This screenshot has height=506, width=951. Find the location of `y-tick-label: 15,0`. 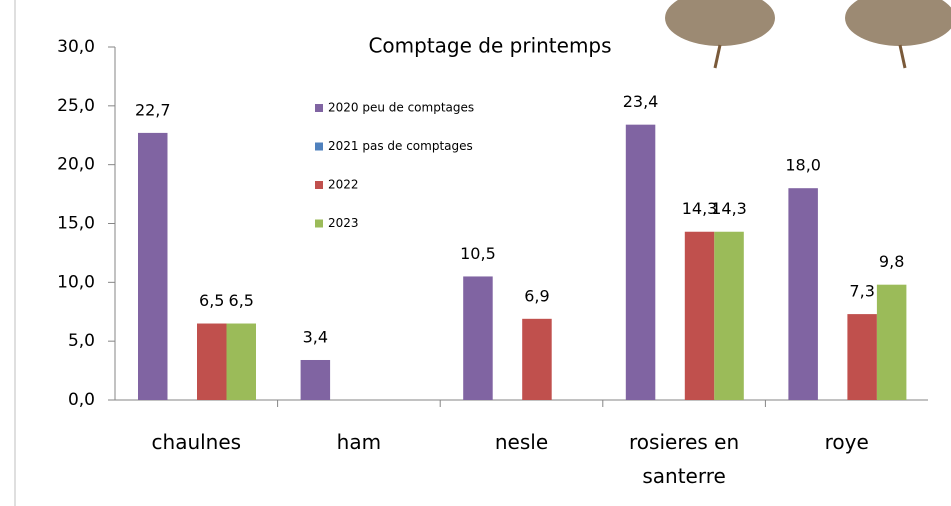

y-tick-label: 15,0 is located at coordinates (76, 224).